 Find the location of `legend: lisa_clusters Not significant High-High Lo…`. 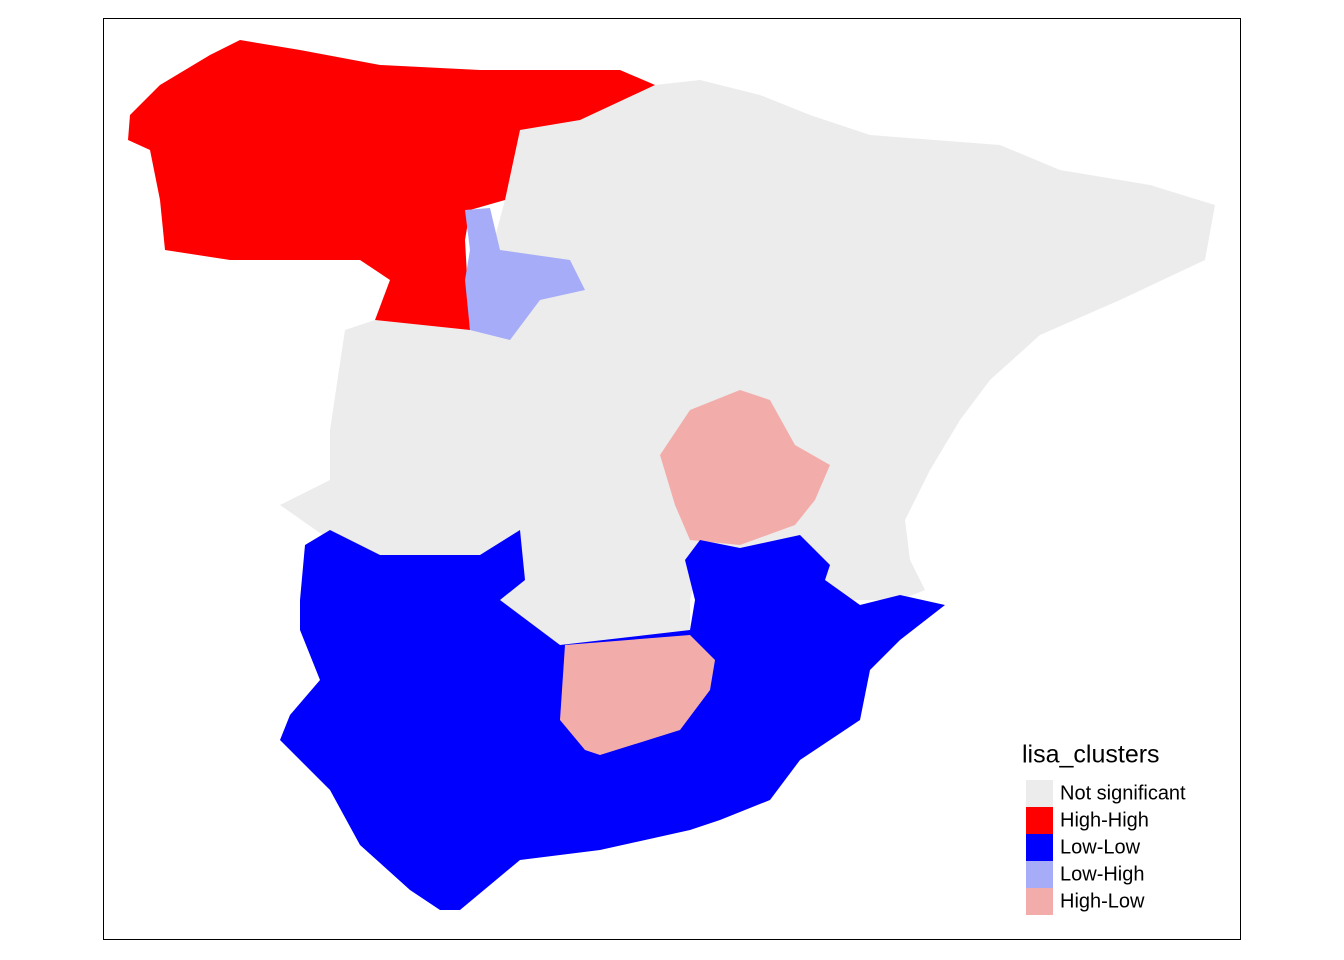

legend: lisa_clusters Not significant High-High Lo… is located at coordinates (1104, 828).